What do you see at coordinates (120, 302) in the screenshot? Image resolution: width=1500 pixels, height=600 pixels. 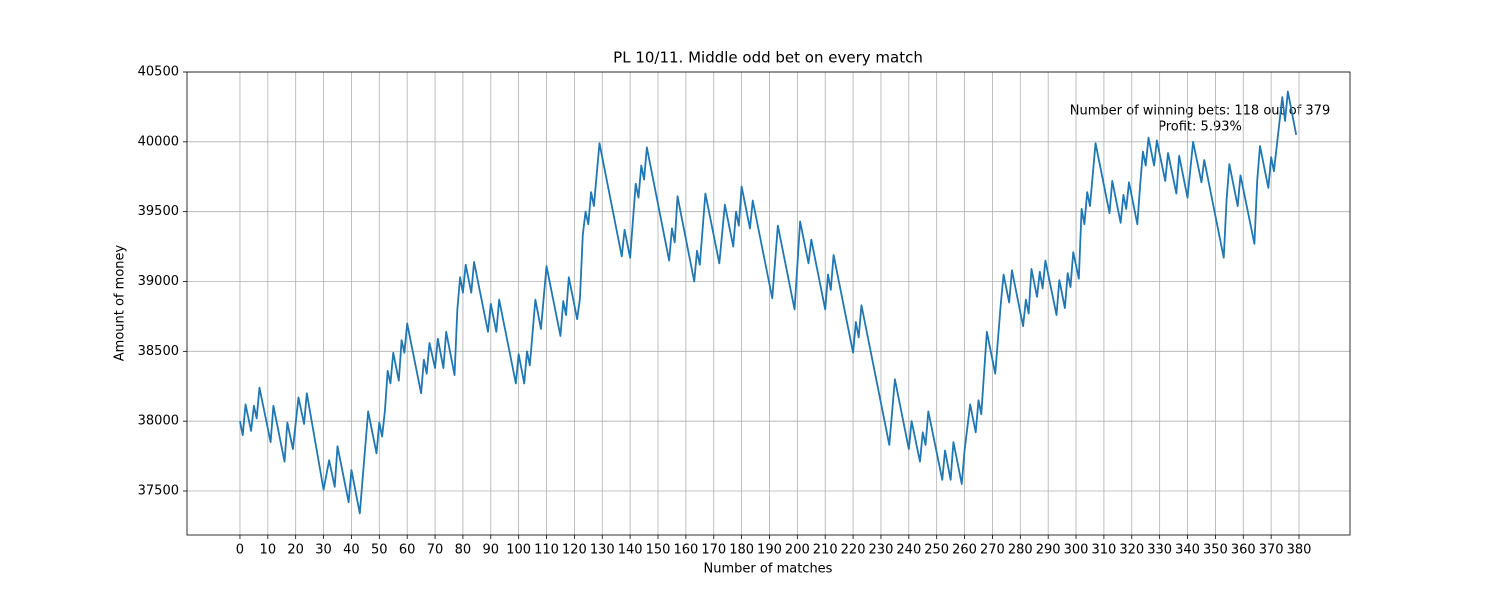 I see `y-axis-label: Amount of money` at bounding box center [120, 302].